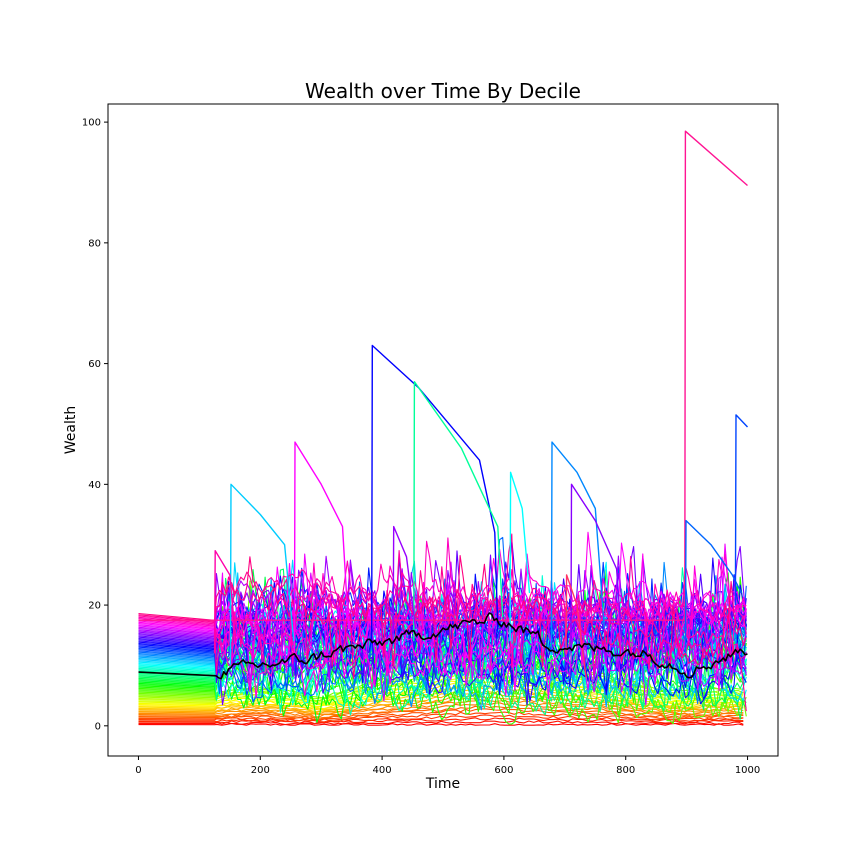 The height and width of the screenshot is (864, 864). Describe the element at coordinates (443, 91) in the screenshot. I see `chart-title: Wealth over Time By Decile` at that location.